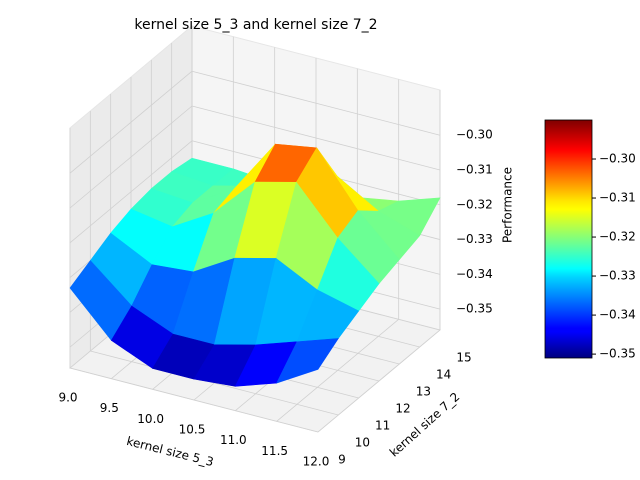 The image size is (640, 480). Describe the element at coordinates (617, 276) in the screenshot. I see `colorbar-tick-label: −0.33` at that location.